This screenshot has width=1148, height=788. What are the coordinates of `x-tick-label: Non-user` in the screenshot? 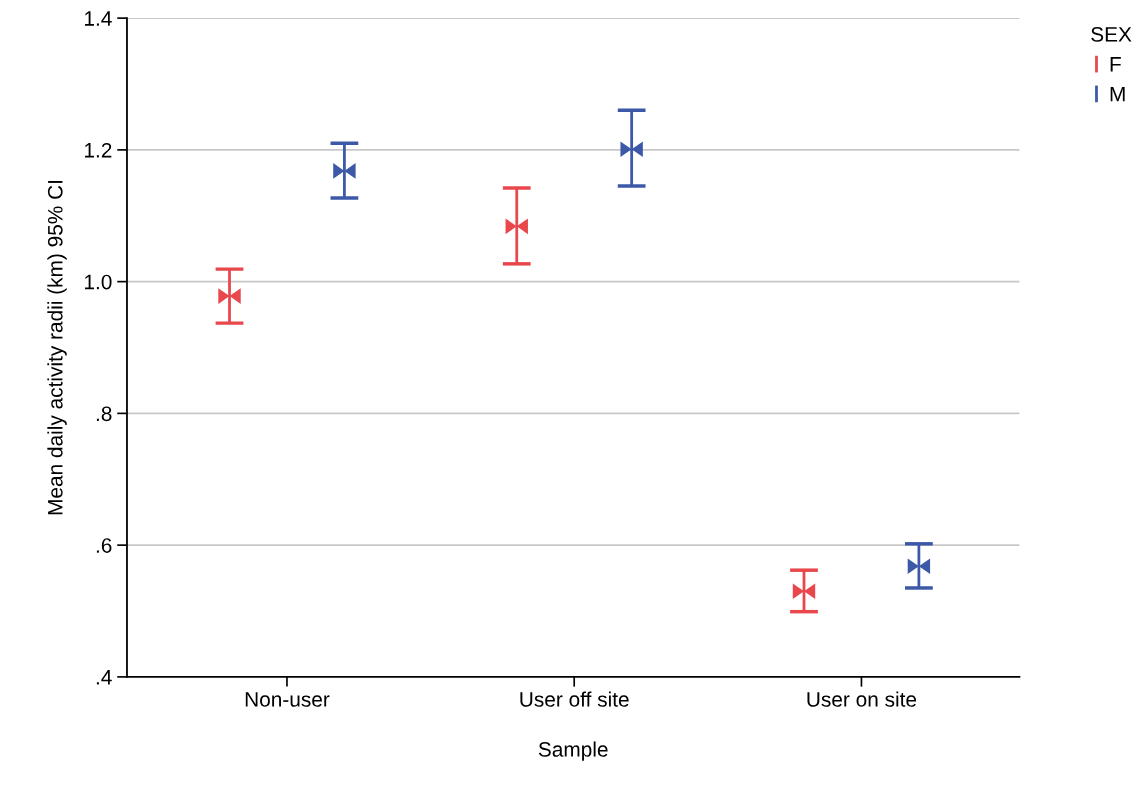 It's located at (287, 699).